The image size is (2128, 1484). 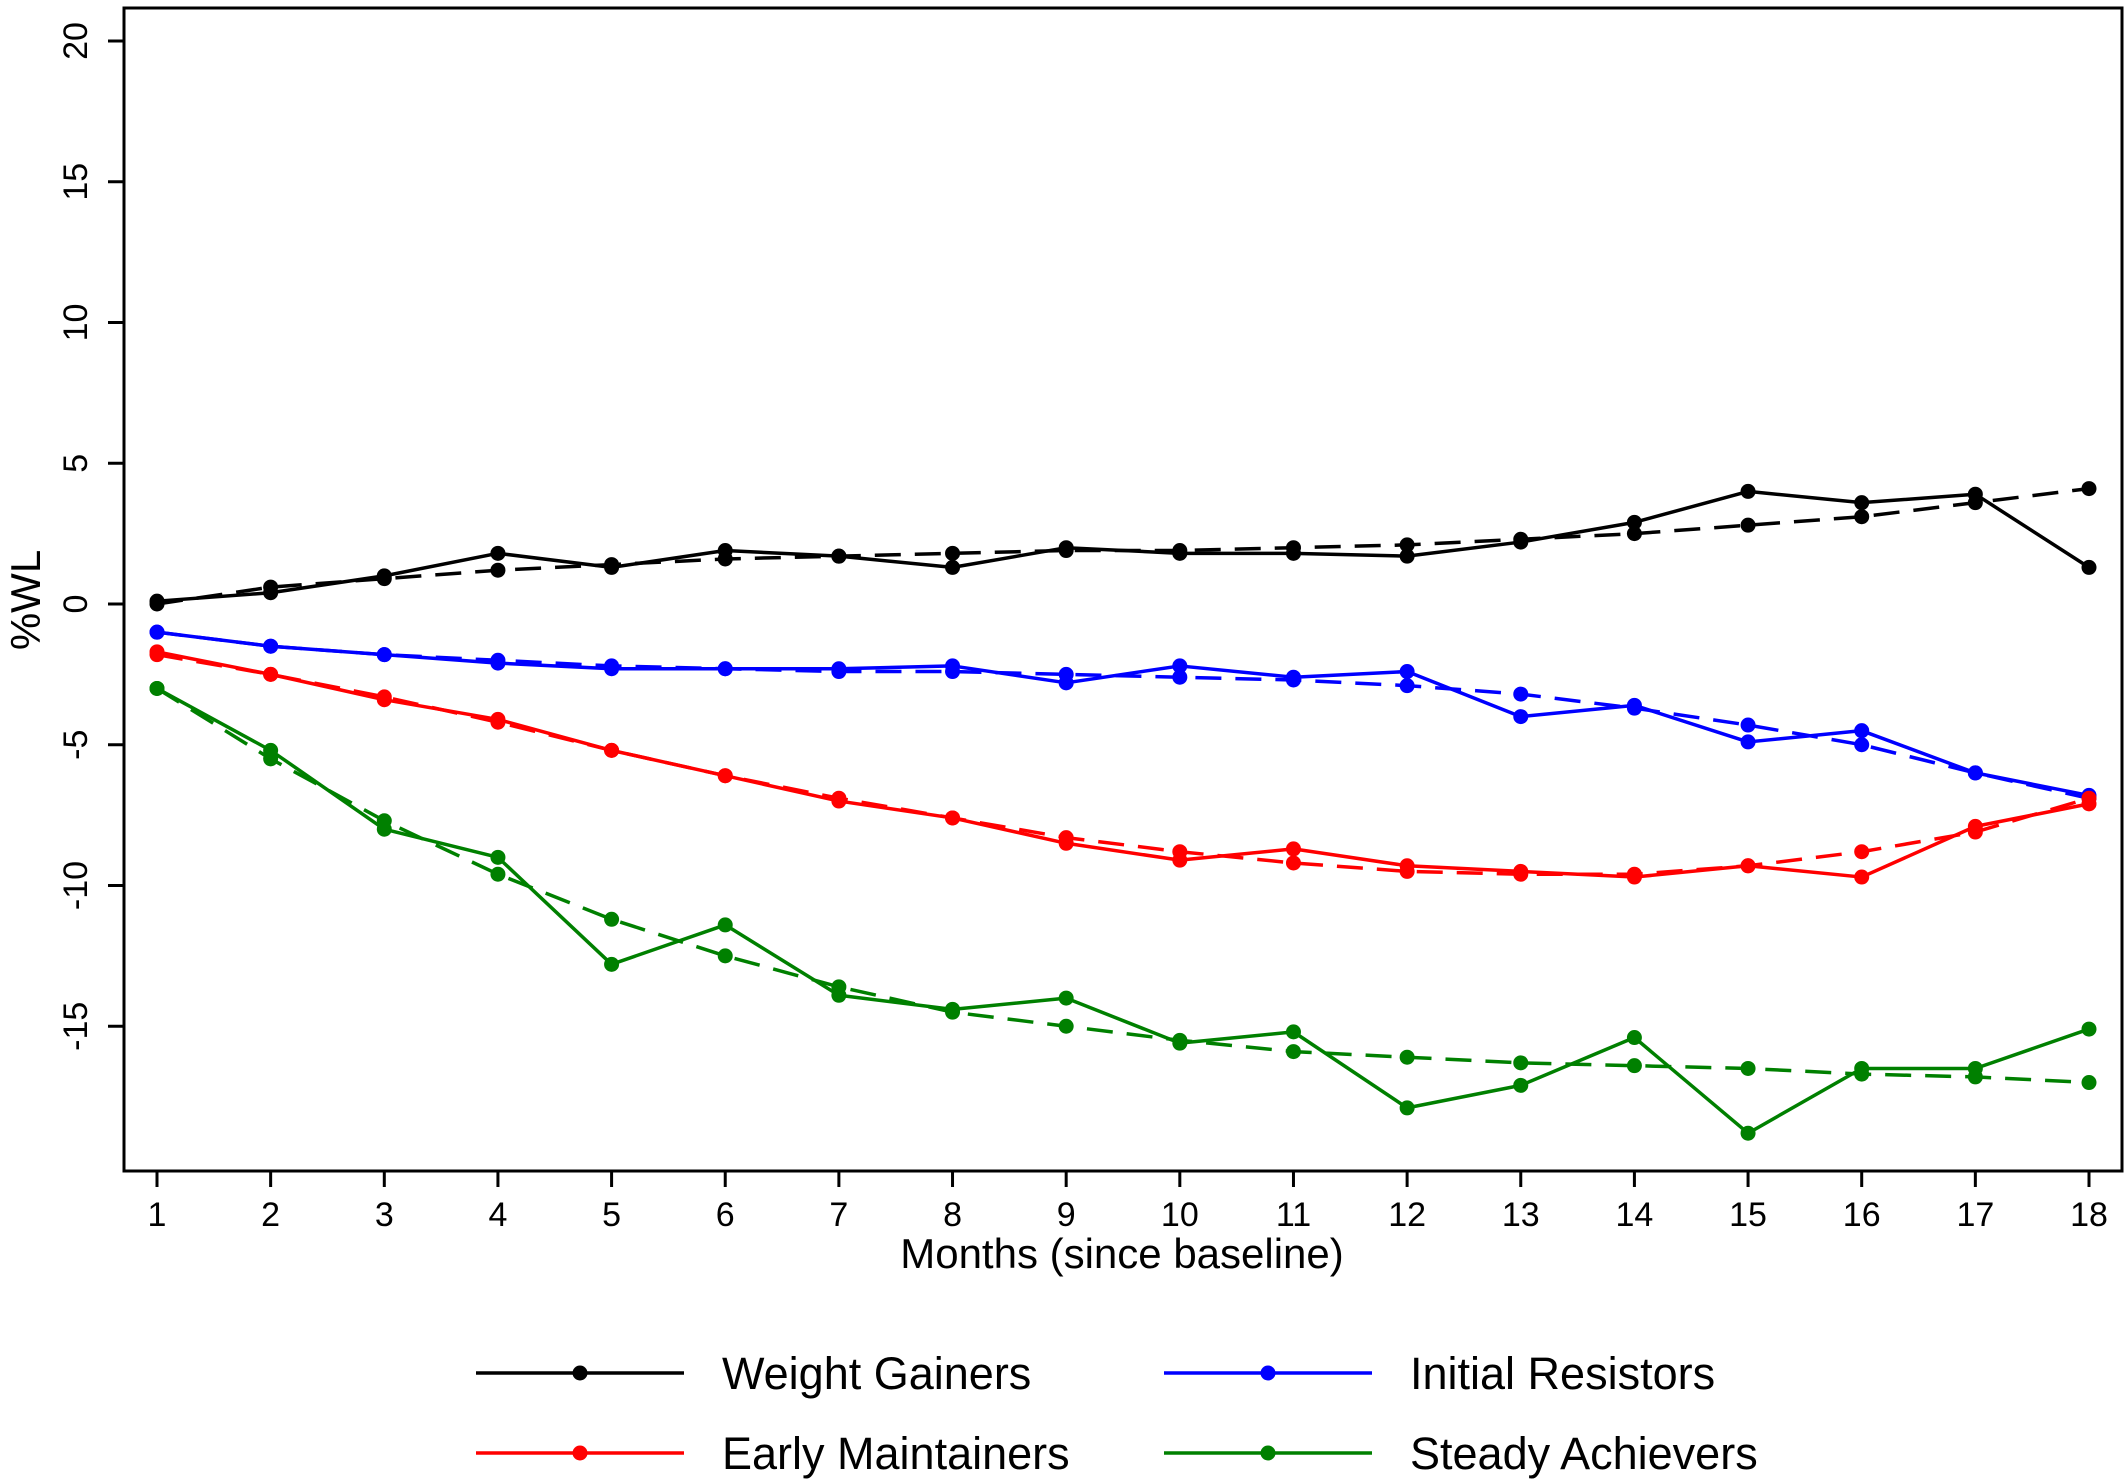 What do you see at coordinates (838, 1215) in the screenshot?
I see `x-tick-label: 7` at bounding box center [838, 1215].